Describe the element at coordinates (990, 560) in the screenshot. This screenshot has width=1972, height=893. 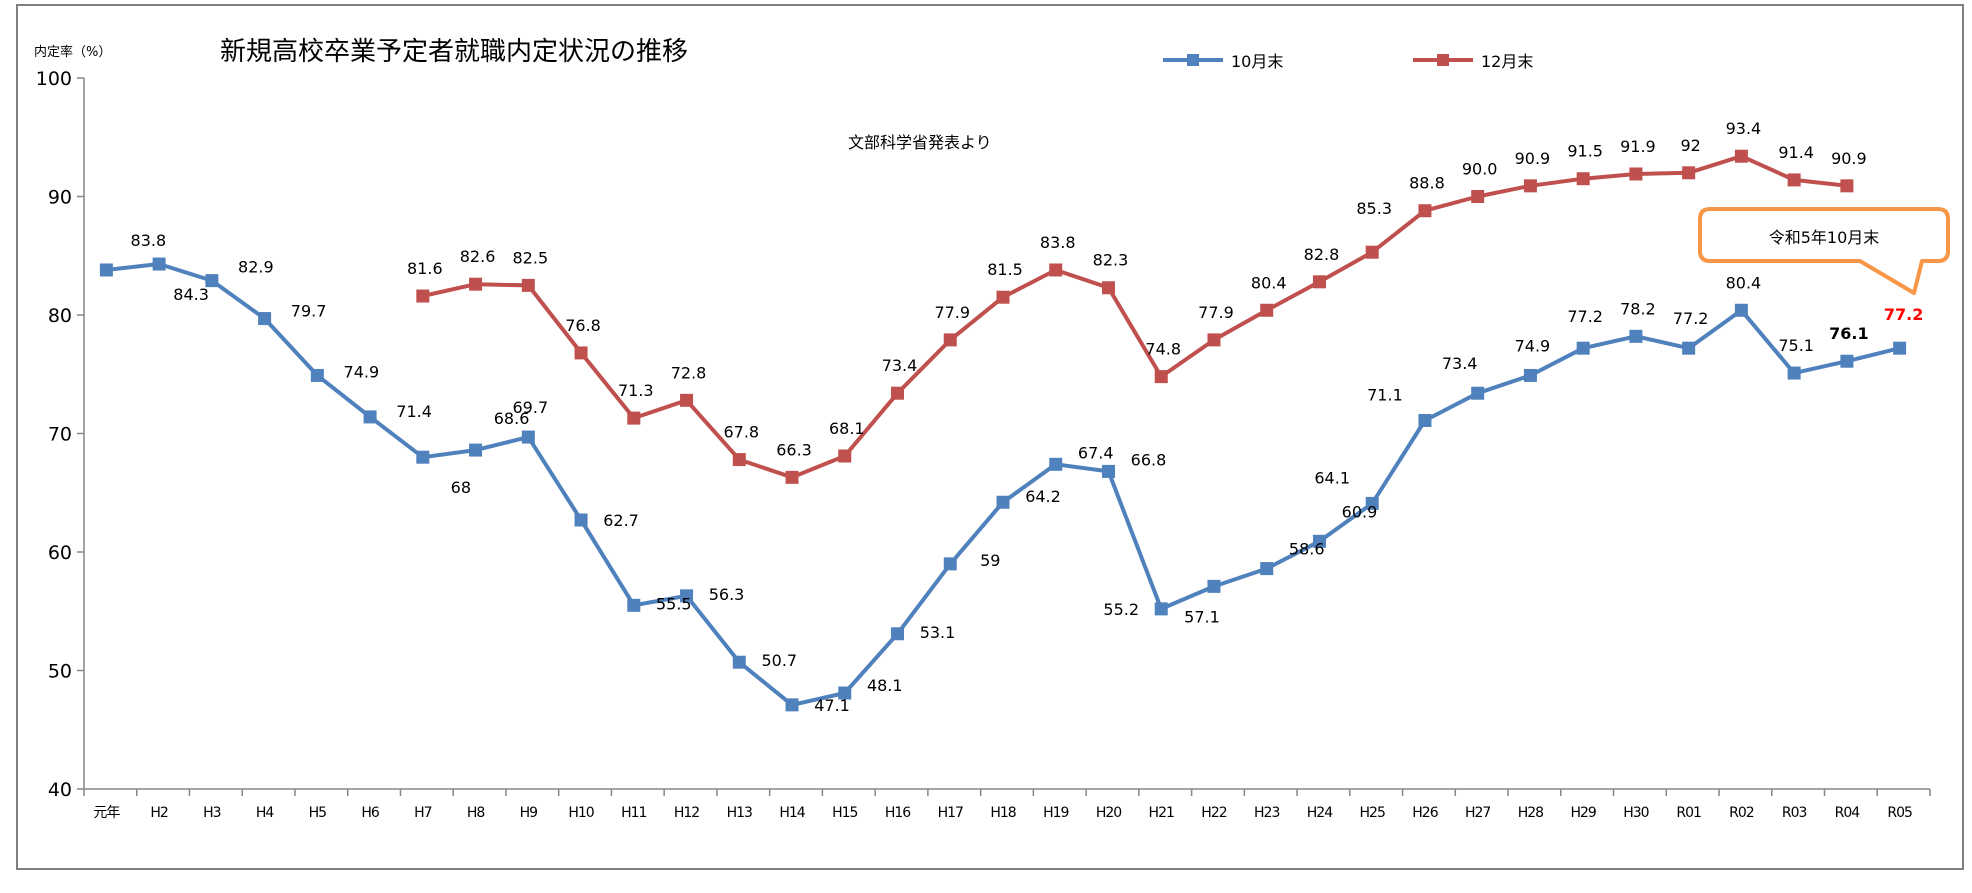
I see `data-label: 59` at that location.